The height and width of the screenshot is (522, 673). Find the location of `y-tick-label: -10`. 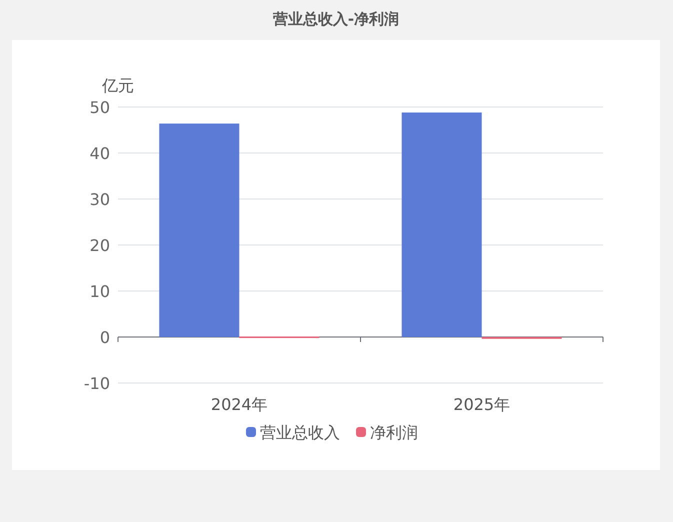

y-tick-label: -10 is located at coordinates (97, 383).